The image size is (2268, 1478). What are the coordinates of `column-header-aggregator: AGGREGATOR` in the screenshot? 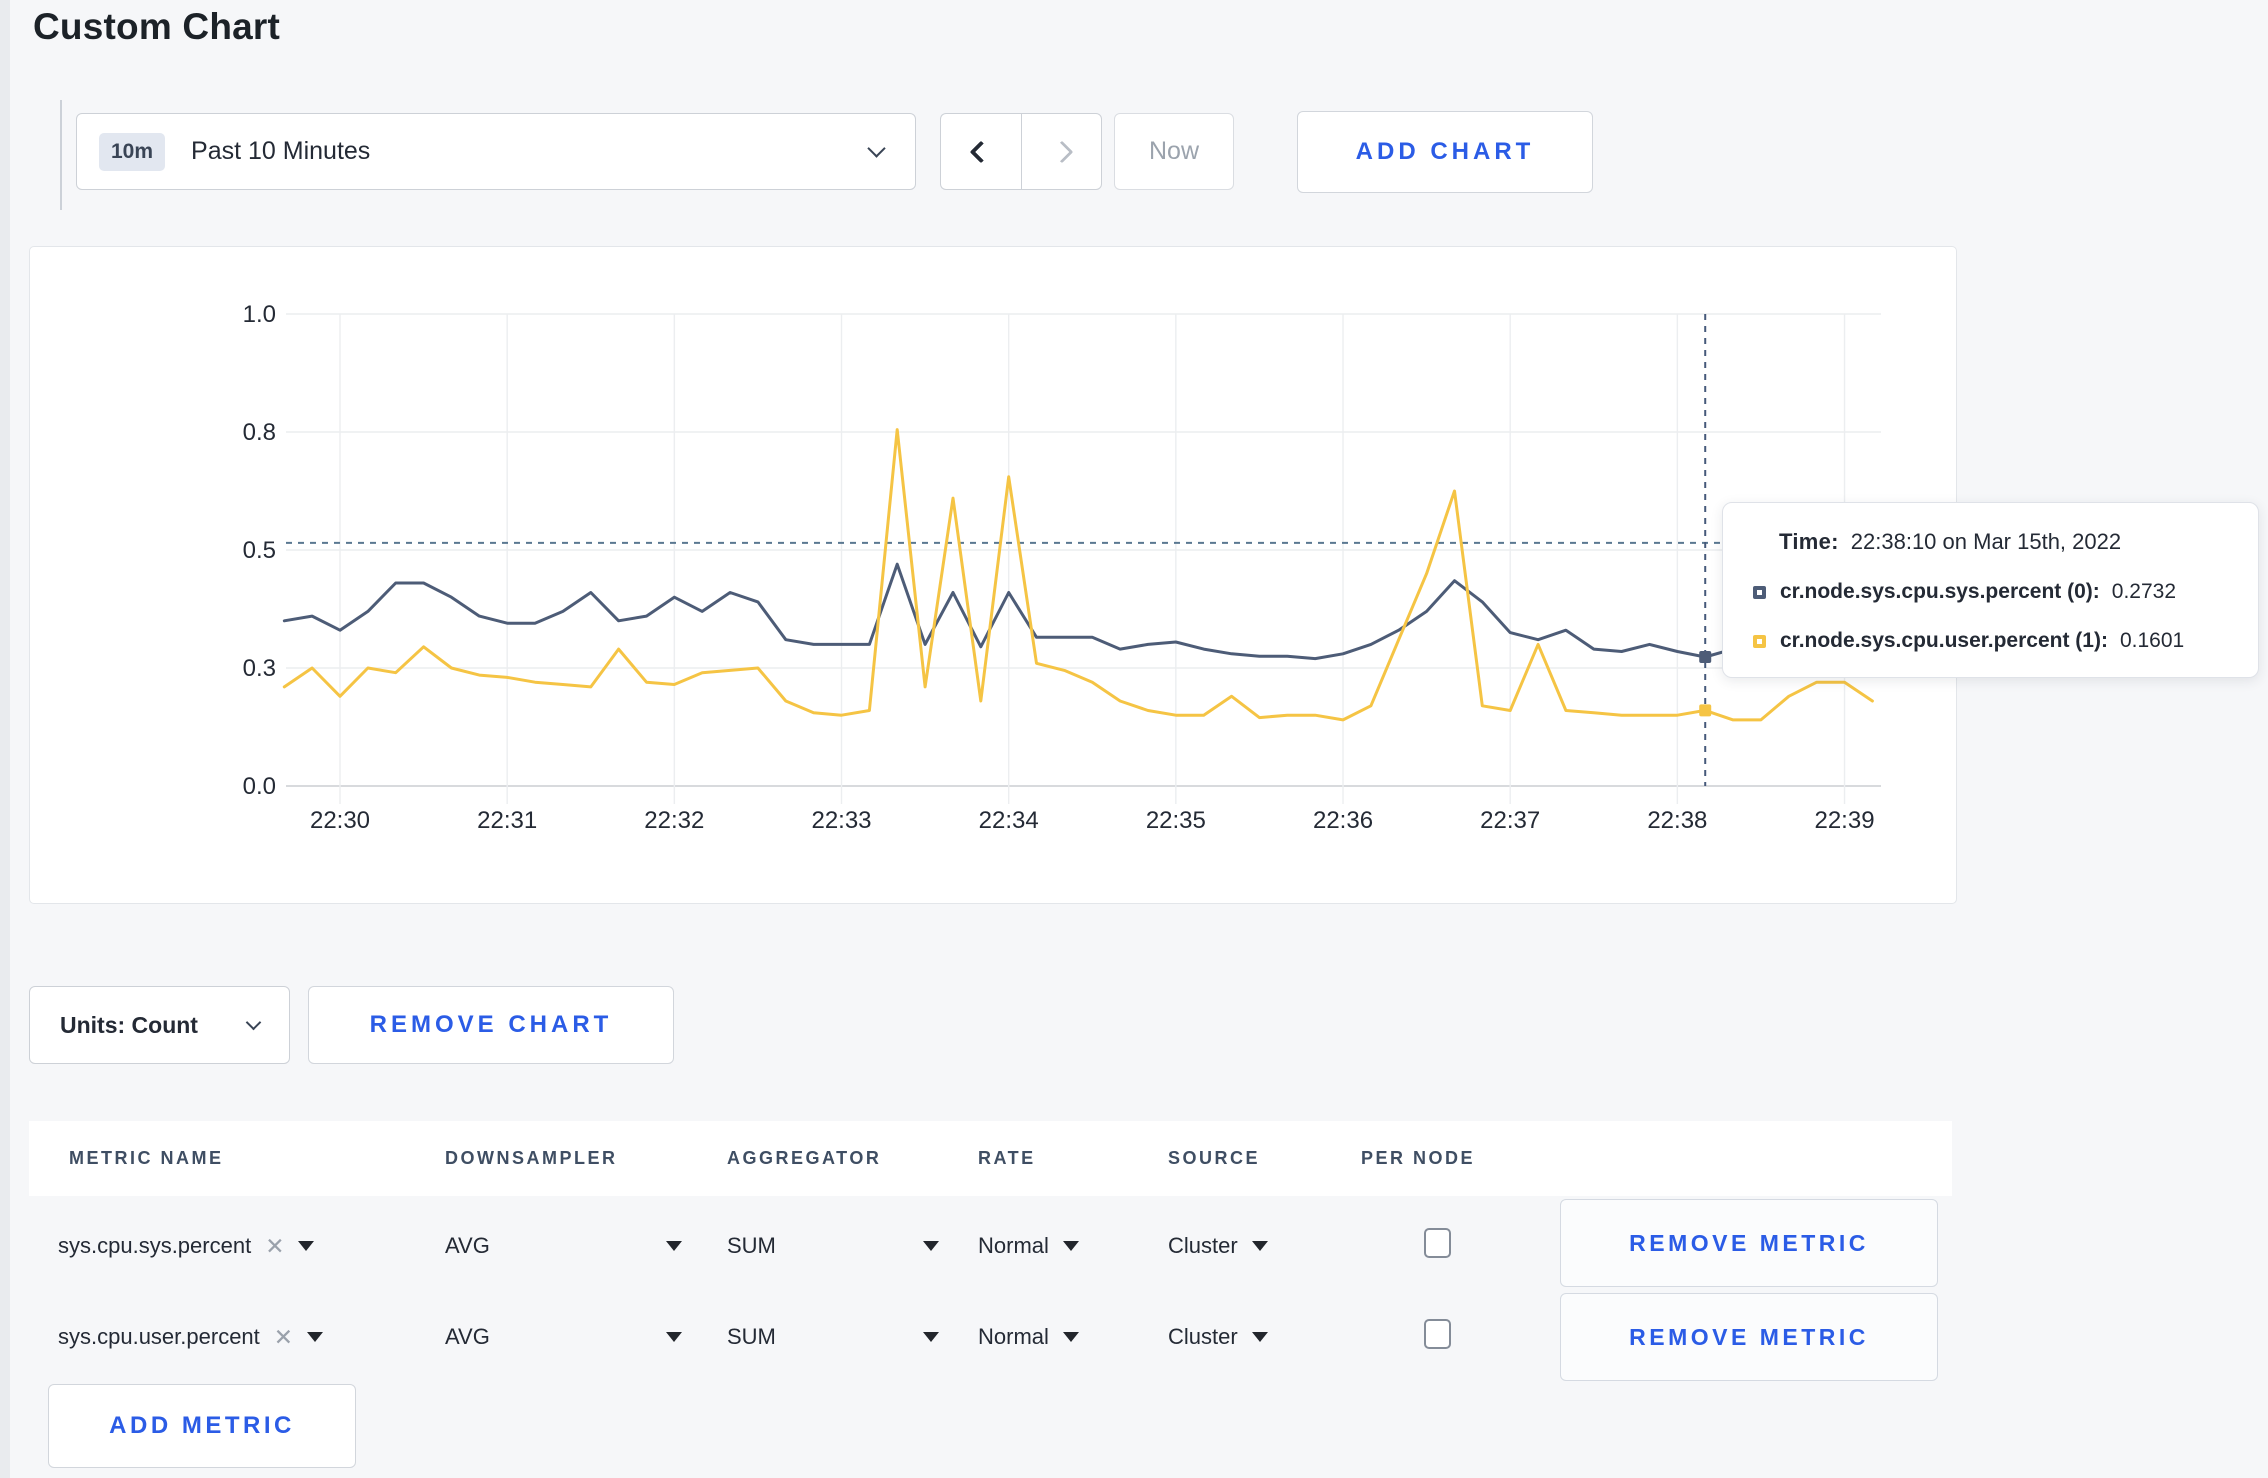 It's located at (804, 1158).